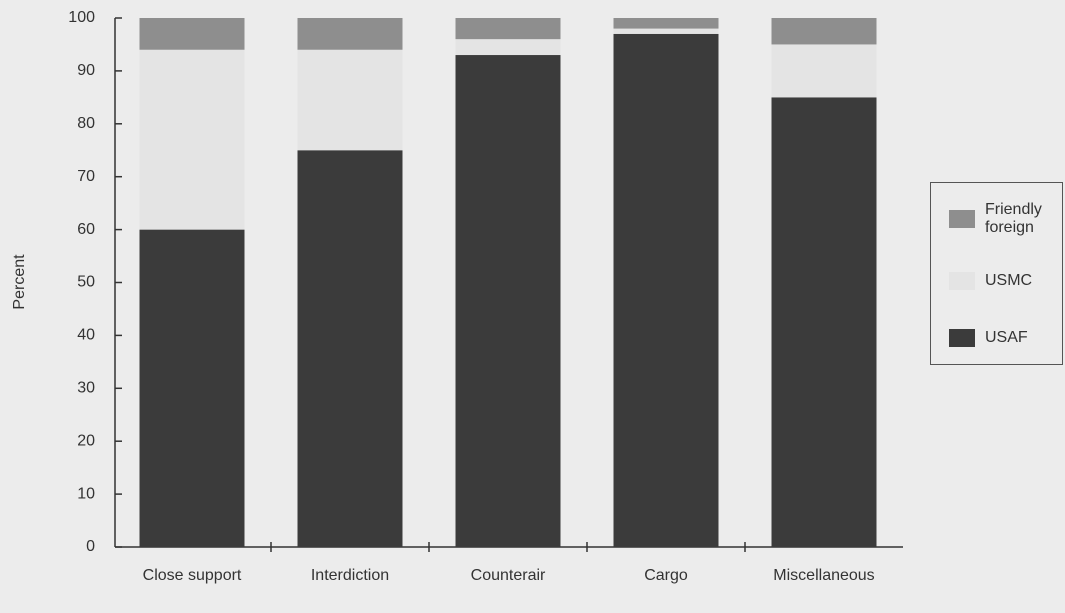 The height and width of the screenshot is (613, 1065). What do you see at coordinates (508, 575) in the screenshot?
I see `x-tick-label: Counterair` at bounding box center [508, 575].